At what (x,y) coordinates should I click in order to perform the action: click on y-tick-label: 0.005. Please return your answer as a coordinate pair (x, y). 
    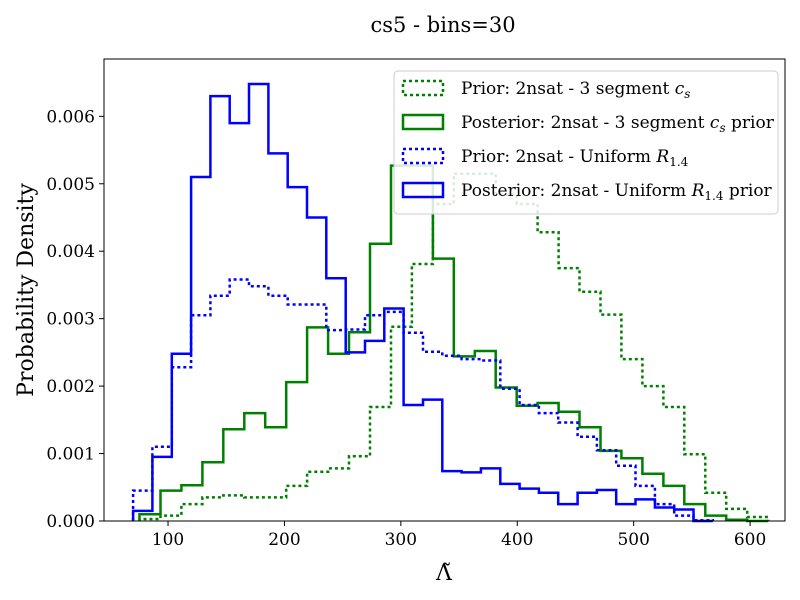
    Looking at the image, I should click on (70, 185).